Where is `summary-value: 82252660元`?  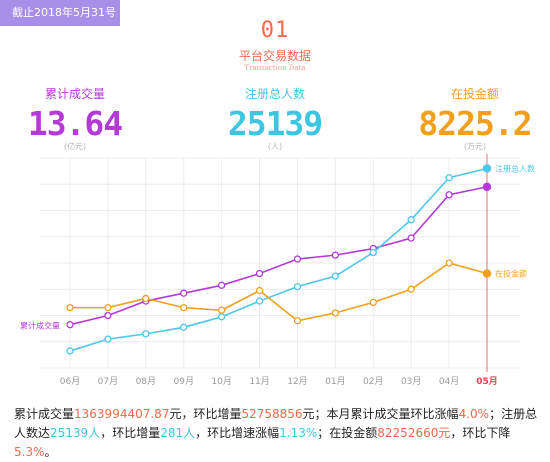
summary-value: 82252660元 is located at coordinates (414, 433).